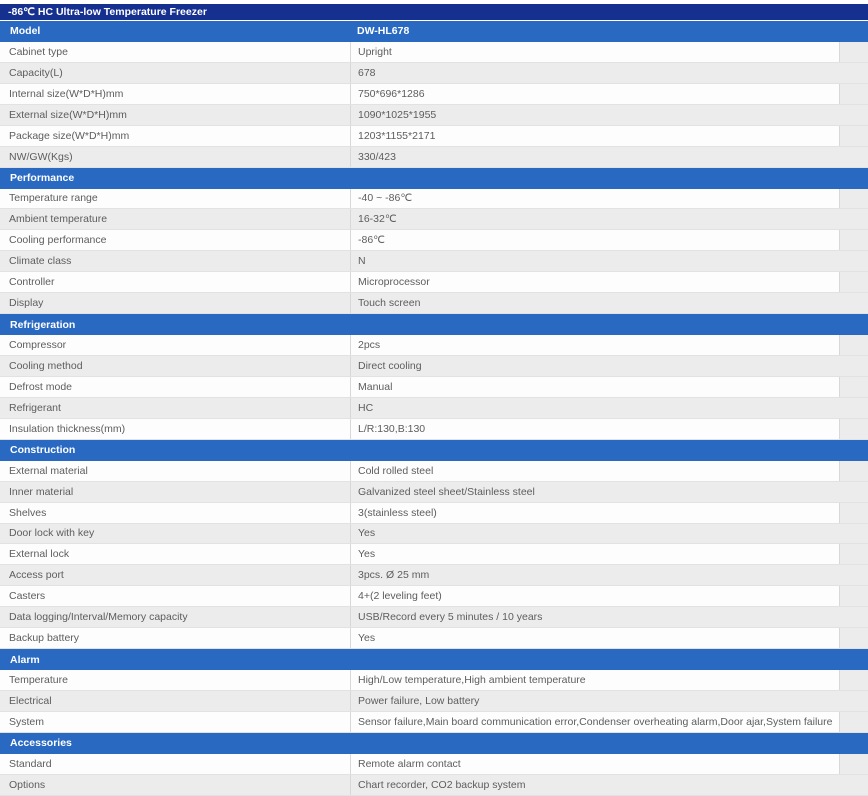 This screenshot has width=868, height=796. I want to click on spec-label: Display, so click(26, 303).